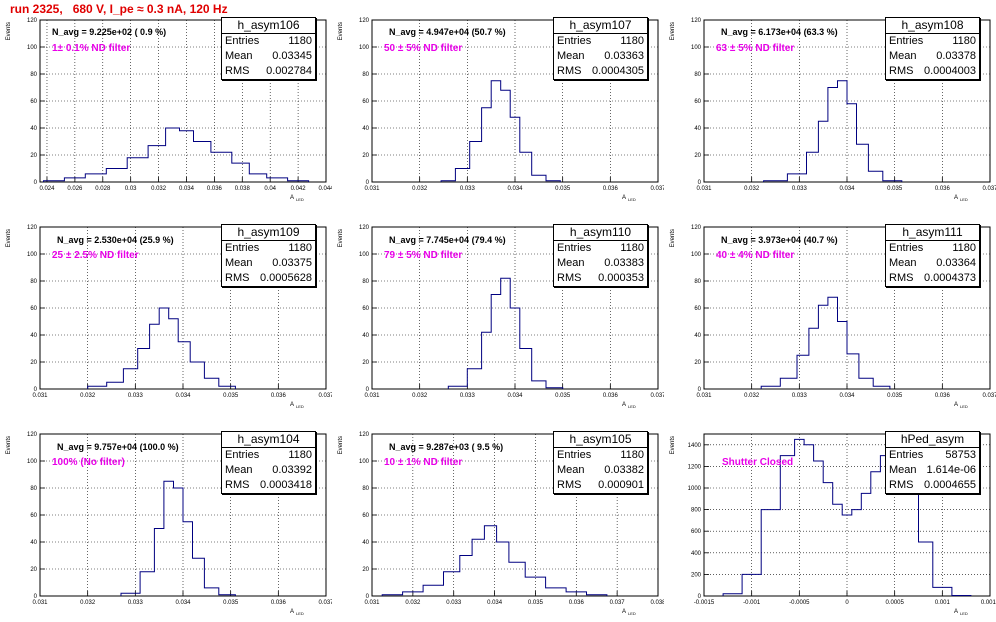 Image resolution: width=996 pixels, height=622 pixels. Describe the element at coordinates (624, 263) in the screenshot. I see `stats-value: 0.03383` at that location.